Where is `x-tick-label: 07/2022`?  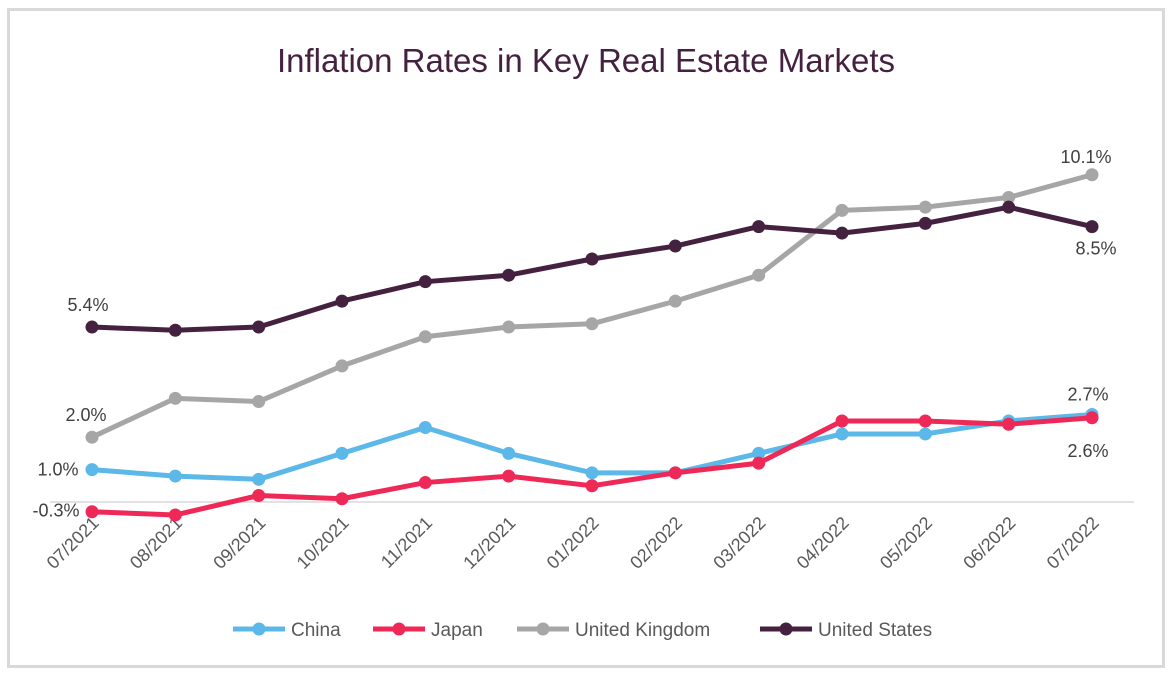 x-tick-label: 07/2022 is located at coordinates (1073, 543).